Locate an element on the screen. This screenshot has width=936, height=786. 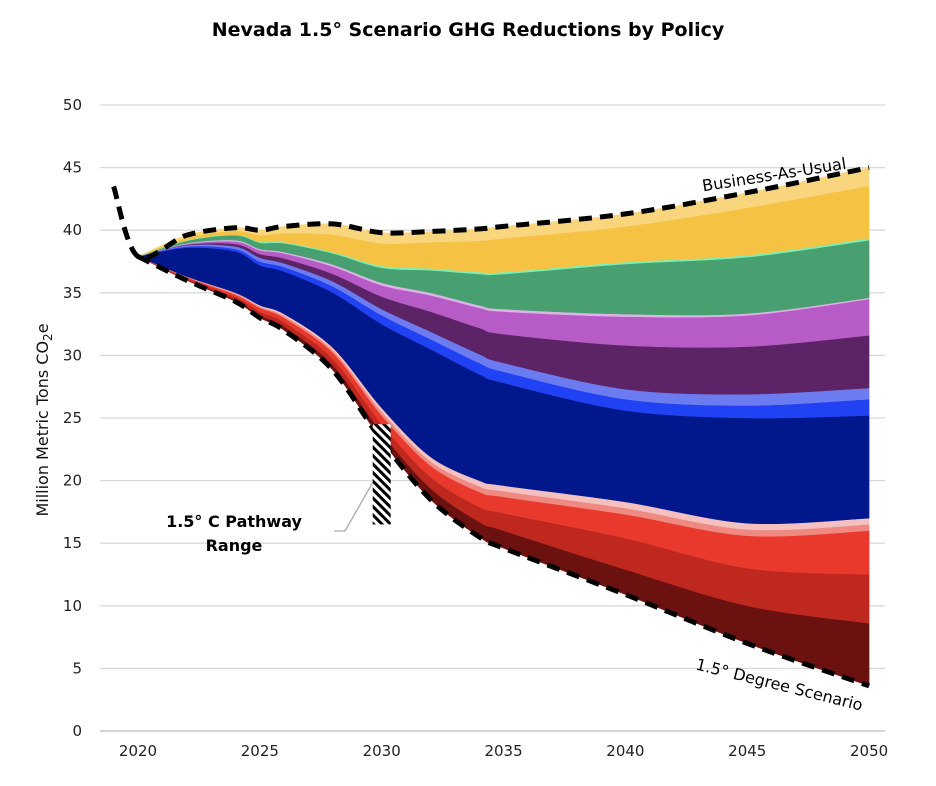
y-tick-label: 45 is located at coordinates (72, 168).